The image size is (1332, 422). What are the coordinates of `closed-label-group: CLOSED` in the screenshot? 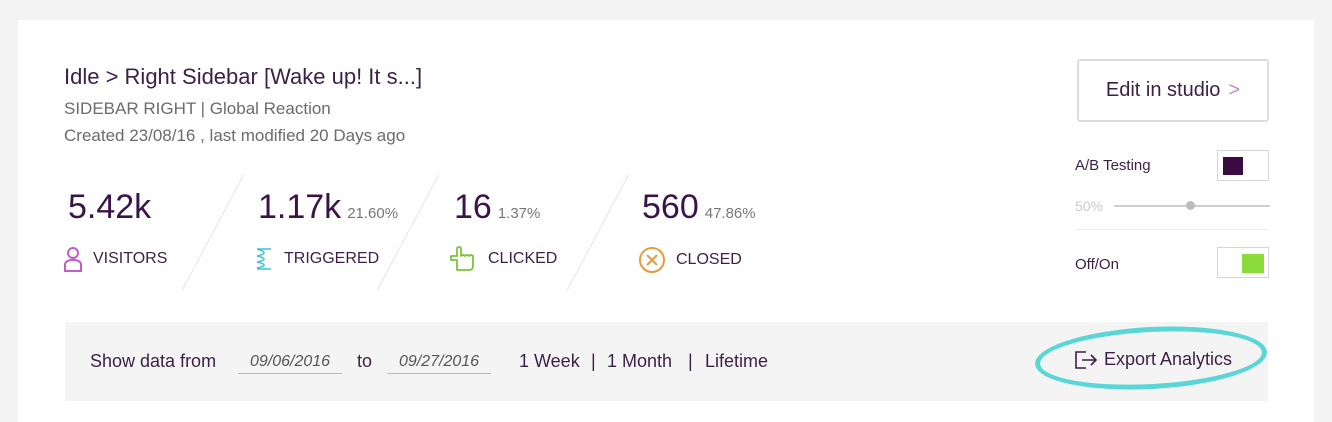 It's located at (690, 260).